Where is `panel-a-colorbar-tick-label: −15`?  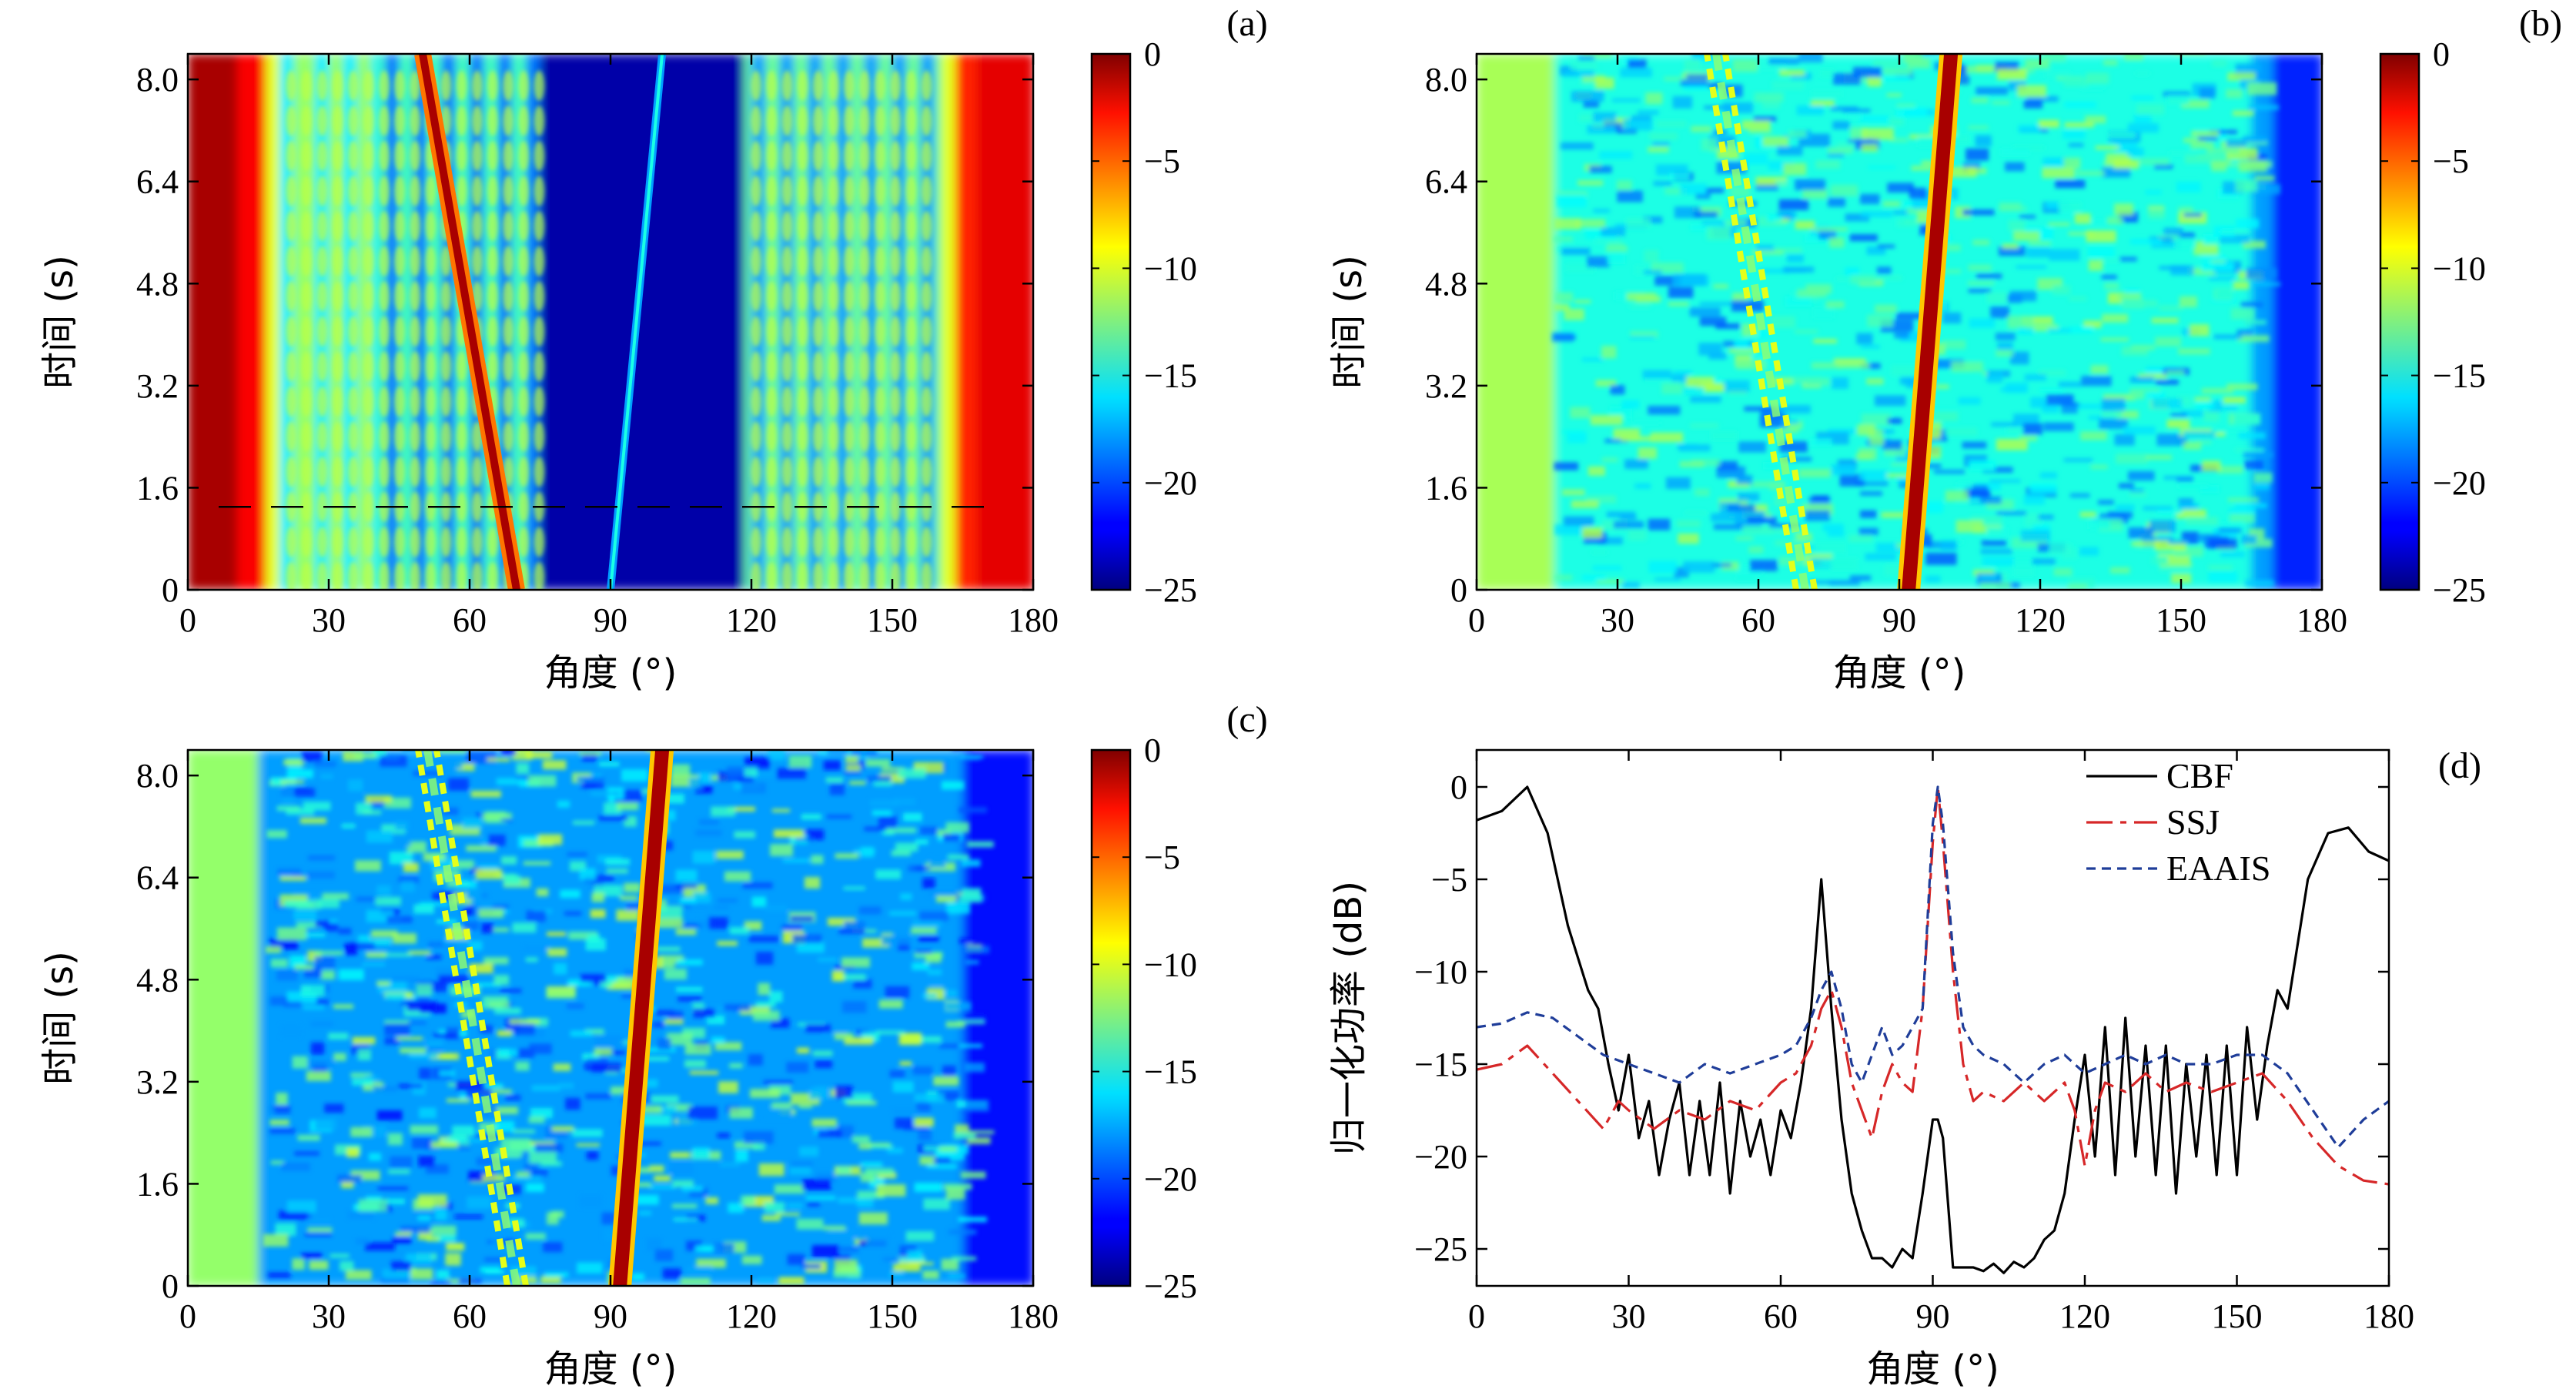 panel-a-colorbar-tick-label: −15 is located at coordinates (1171, 376).